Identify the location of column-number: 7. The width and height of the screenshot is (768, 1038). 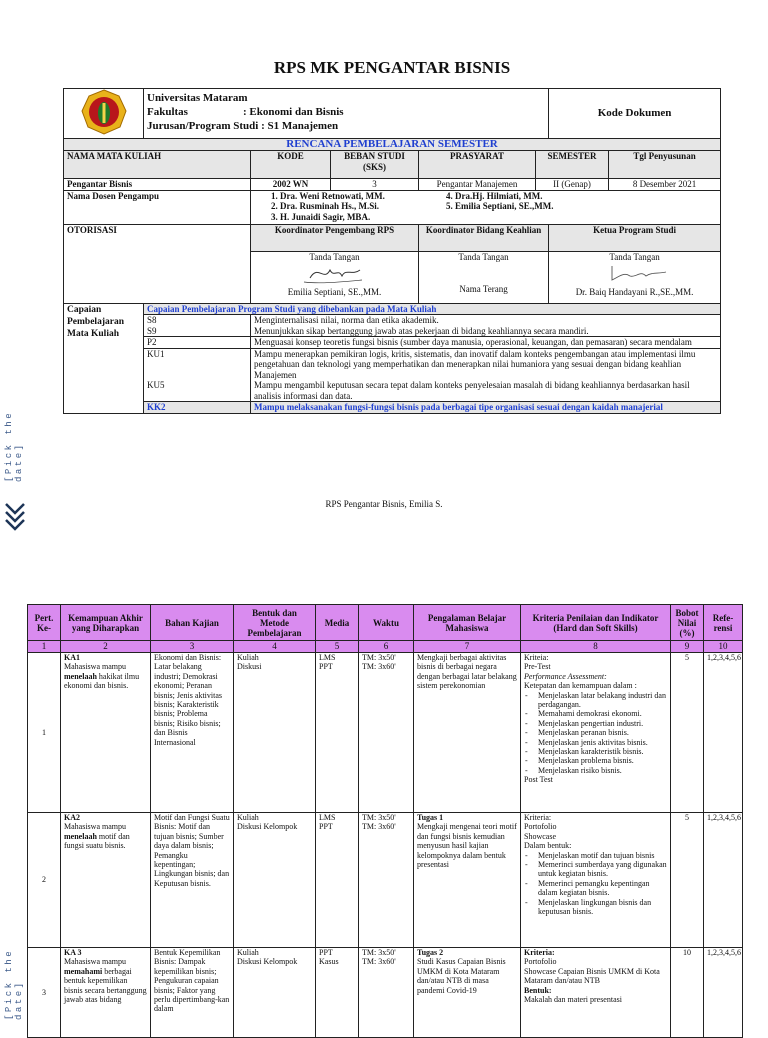
(467, 646).